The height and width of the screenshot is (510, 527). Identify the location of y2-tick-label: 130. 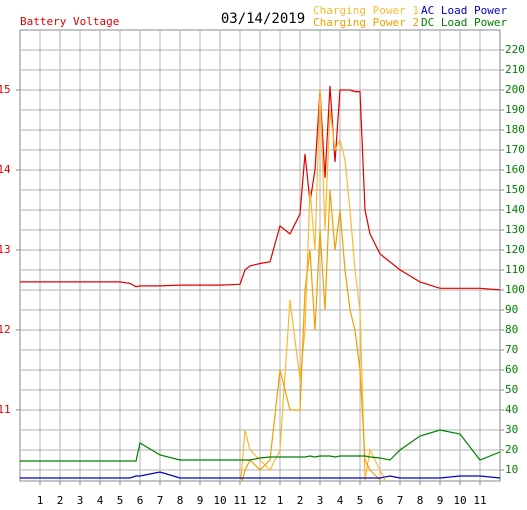
(515, 229).